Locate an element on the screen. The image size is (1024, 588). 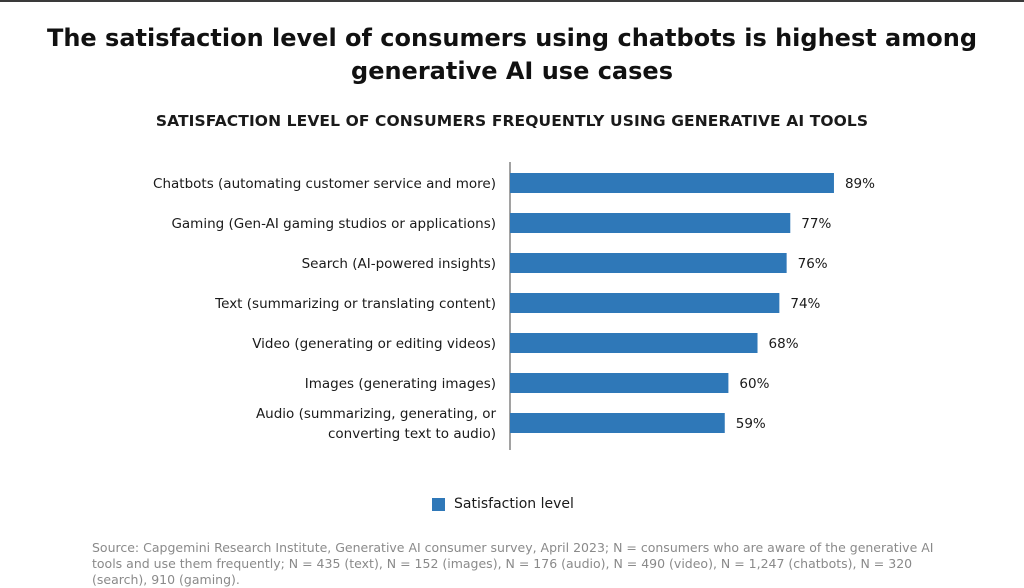
value-label: 76% is located at coordinates (813, 264).